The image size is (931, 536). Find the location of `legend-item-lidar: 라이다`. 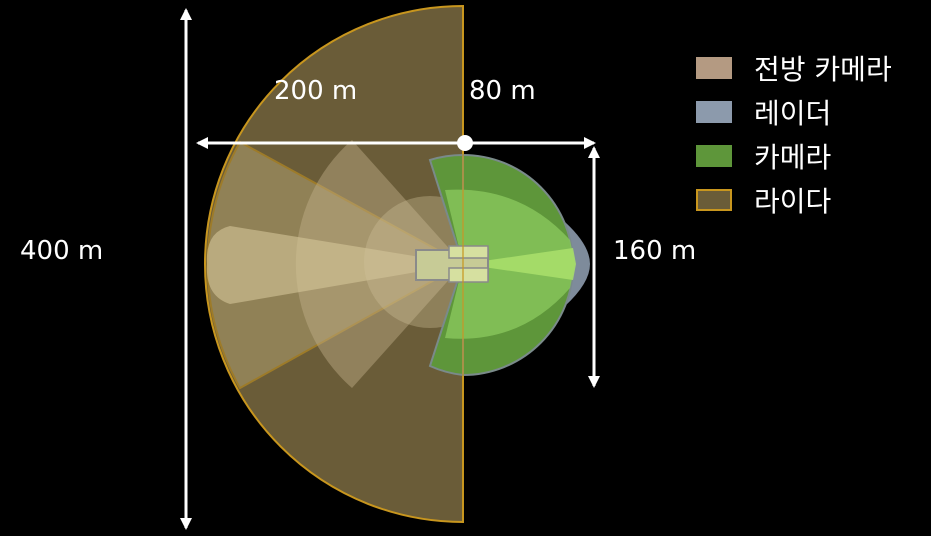

legend-item-lidar: 라이다 is located at coordinates (794, 200).